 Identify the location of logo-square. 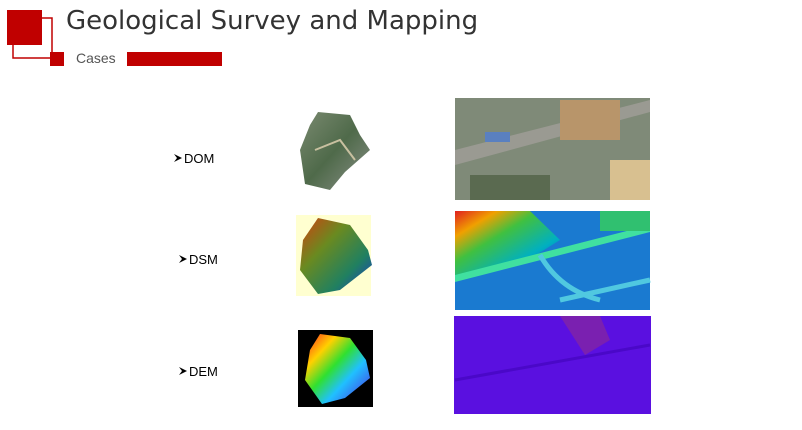
(24, 27).